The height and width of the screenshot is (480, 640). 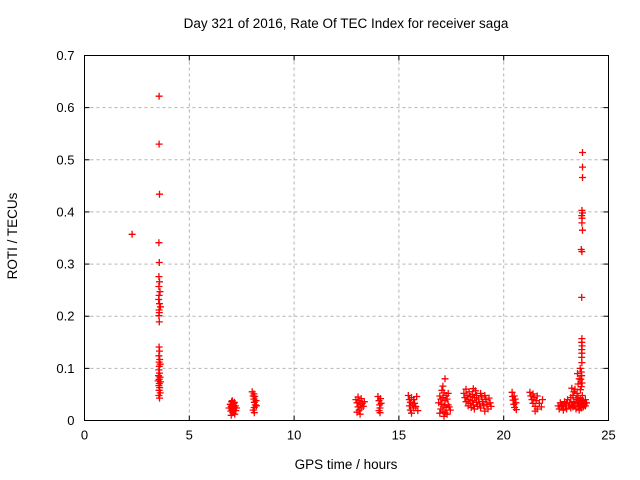 What do you see at coordinates (65, 264) in the screenshot?
I see `y-tick-label: 0.3` at bounding box center [65, 264].